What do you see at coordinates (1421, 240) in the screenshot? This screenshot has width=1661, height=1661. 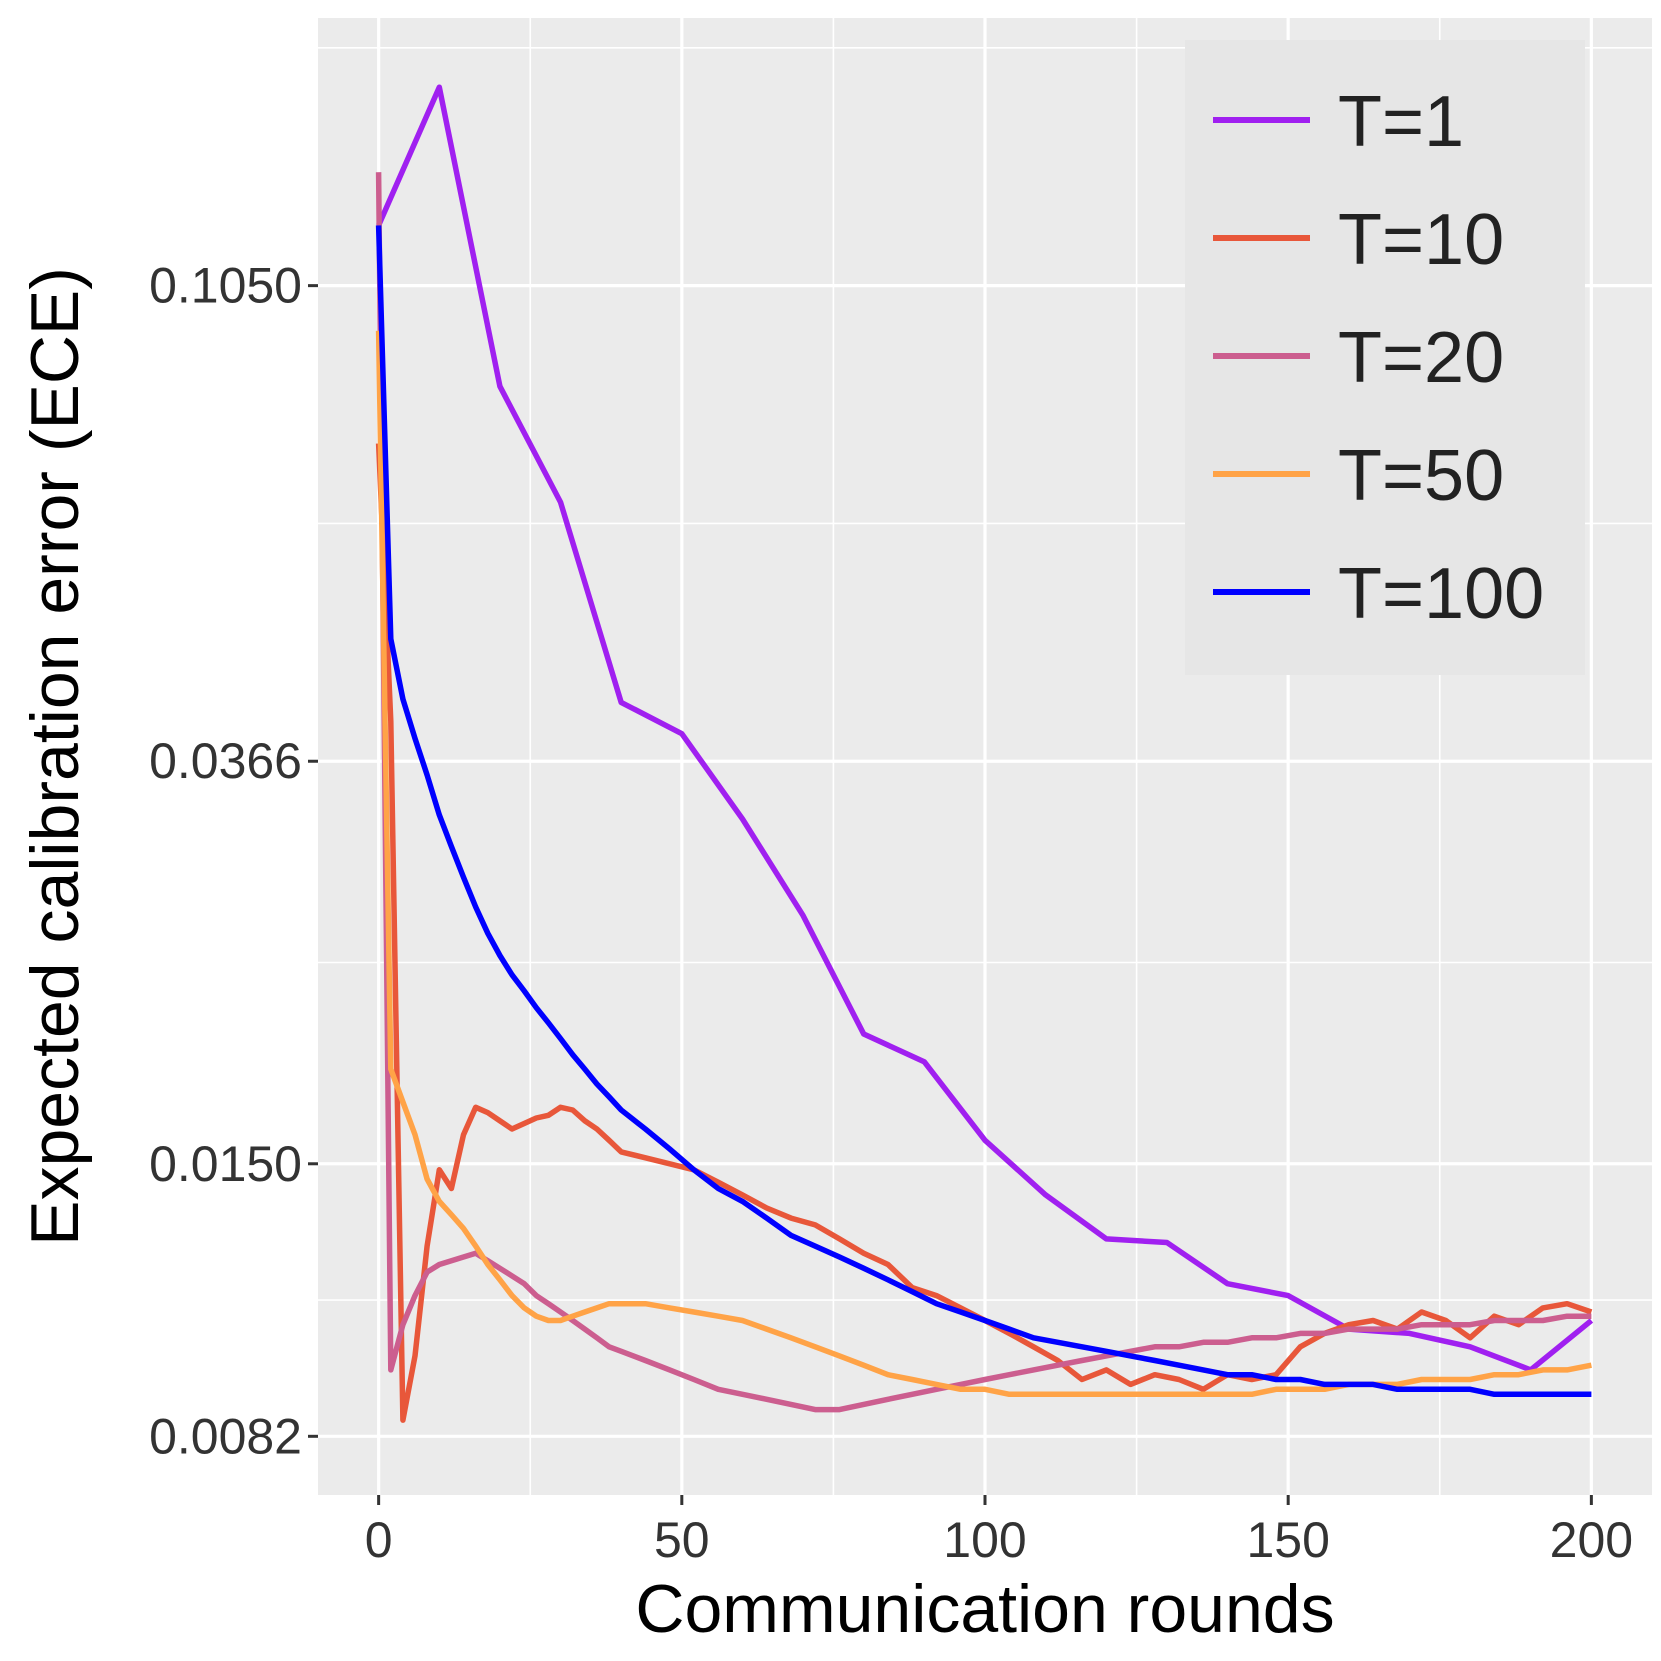 I see `legend-label-t10: T=10` at bounding box center [1421, 240].